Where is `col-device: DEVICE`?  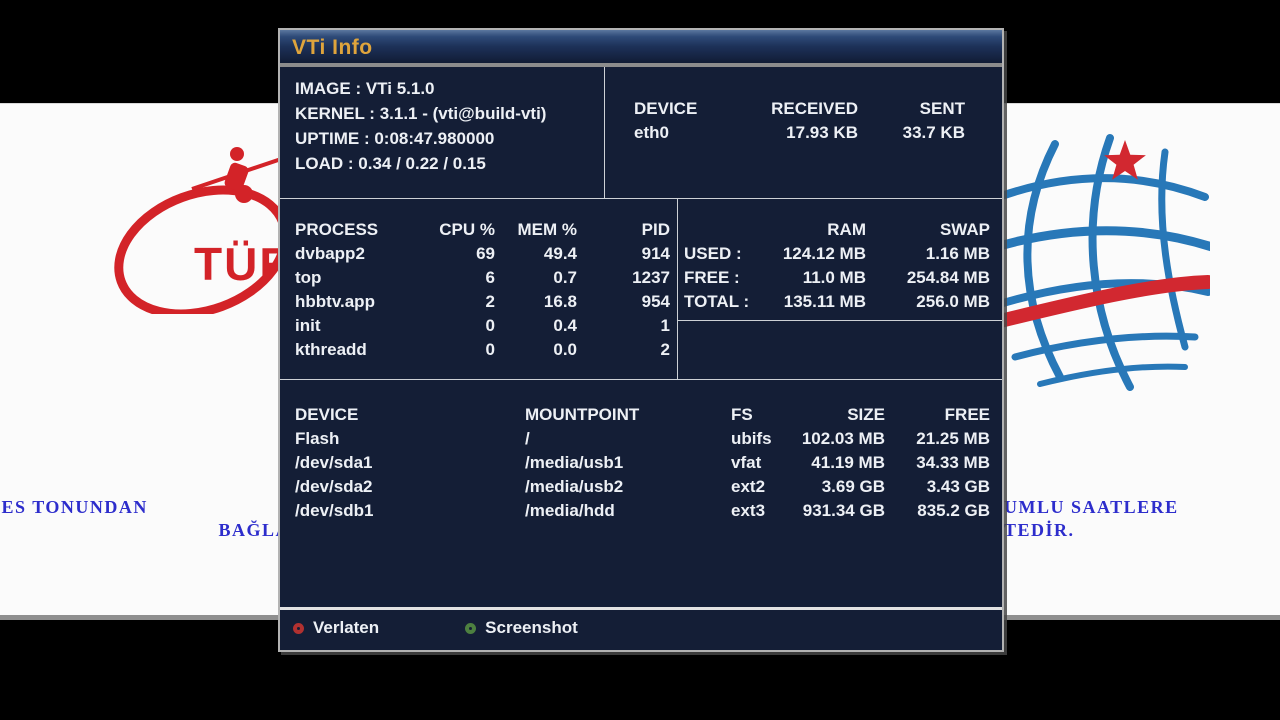
col-device: DEVICE is located at coordinates (327, 414).